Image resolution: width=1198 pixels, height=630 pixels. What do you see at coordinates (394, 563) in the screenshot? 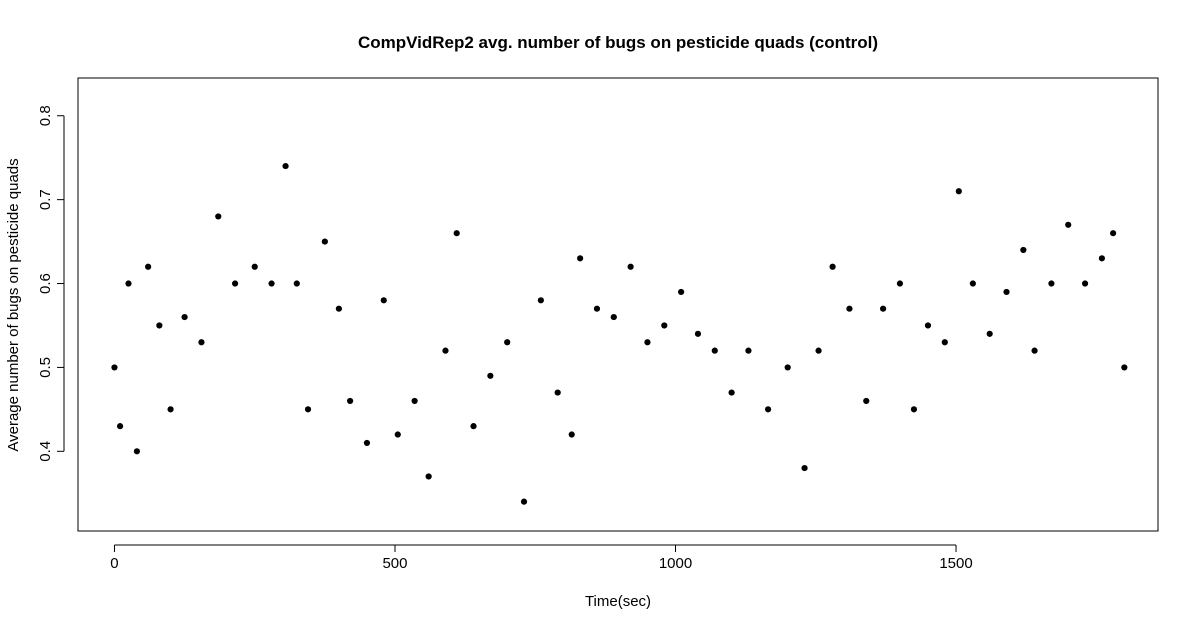
I see `x-tick-label: 500` at bounding box center [394, 563].